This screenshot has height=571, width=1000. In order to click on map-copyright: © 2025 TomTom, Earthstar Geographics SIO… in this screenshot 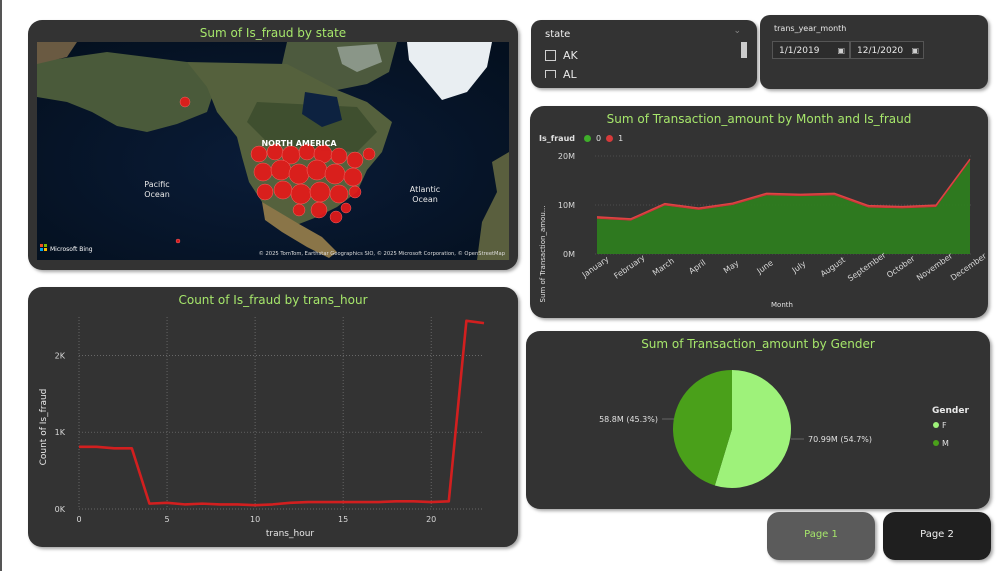, I will do `click(382, 253)`.